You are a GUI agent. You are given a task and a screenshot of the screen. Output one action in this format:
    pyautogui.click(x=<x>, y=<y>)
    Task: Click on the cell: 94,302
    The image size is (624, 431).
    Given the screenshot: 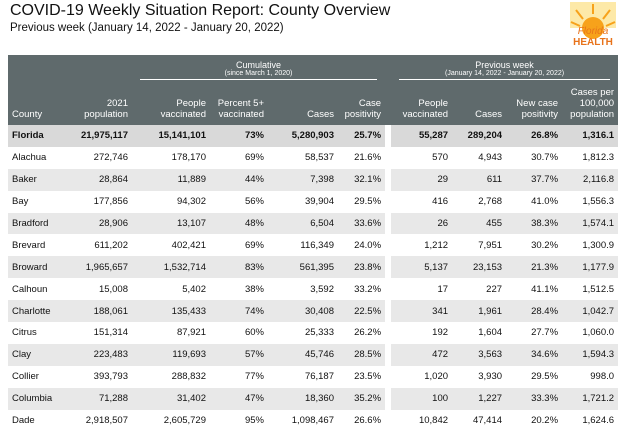 What is the action you would take?
    pyautogui.click(x=191, y=202)
    